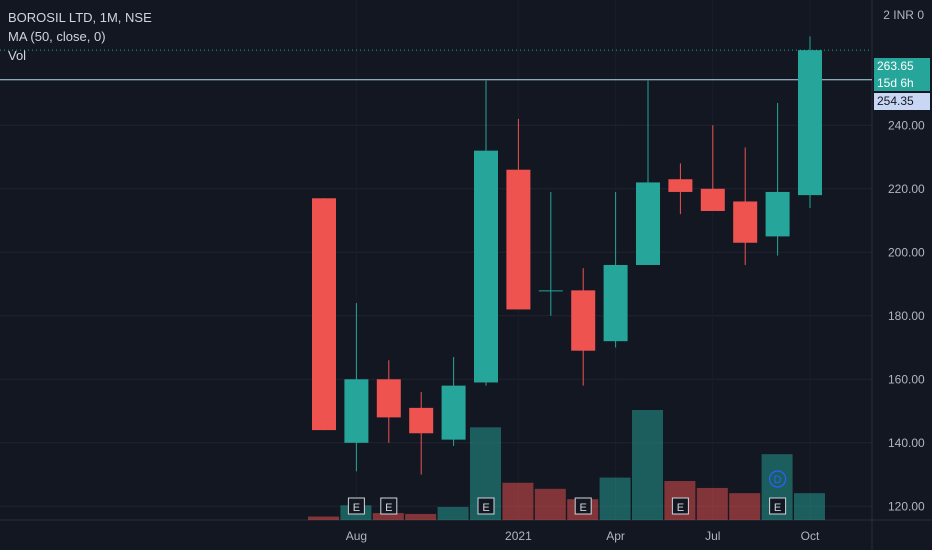  What do you see at coordinates (356, 536) in the screenshot?
I see `x-tick-label: Aug` at bounding box center [356, 536].